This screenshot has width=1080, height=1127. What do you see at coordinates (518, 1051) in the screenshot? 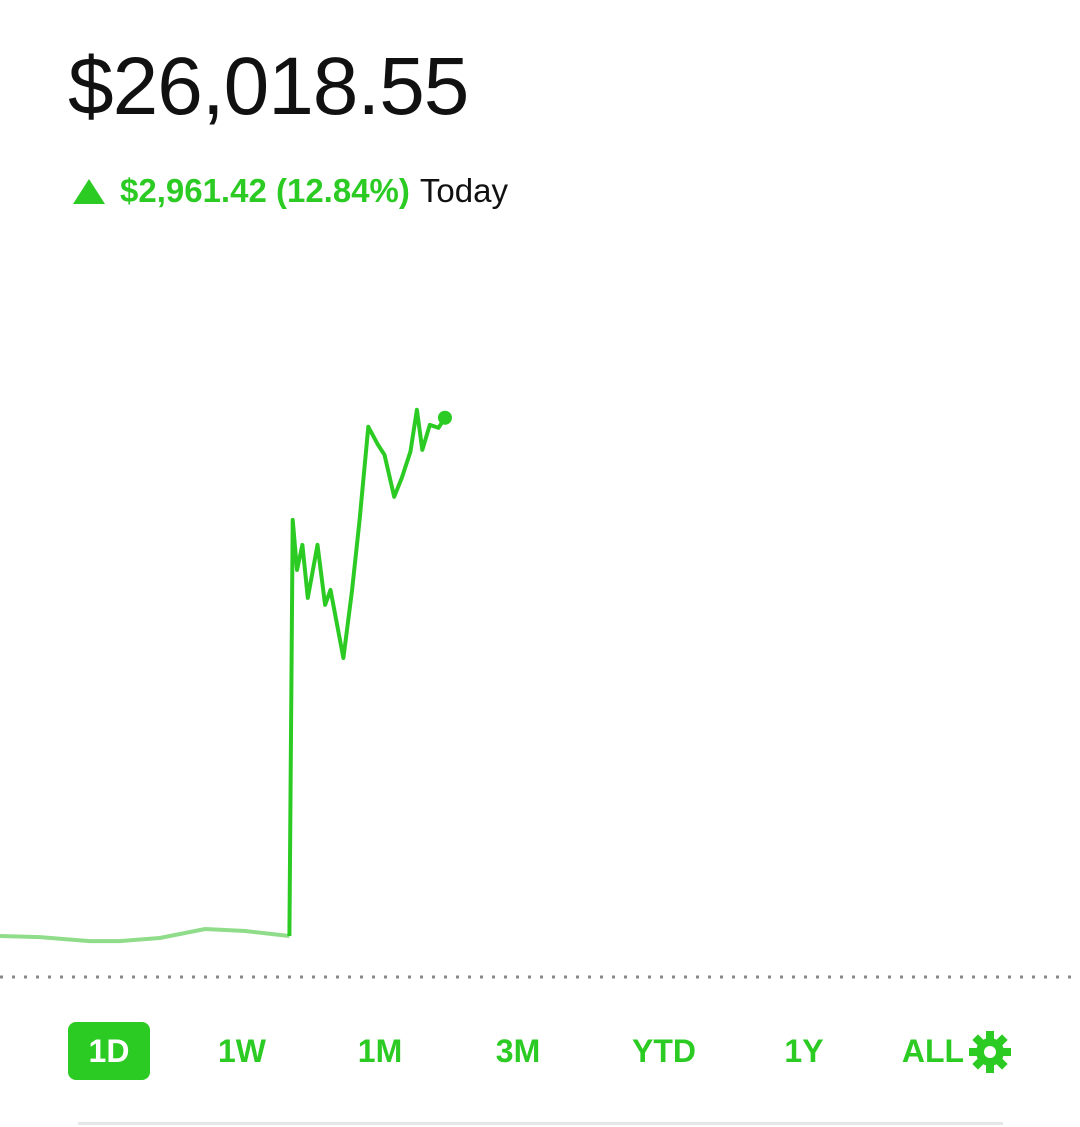
I see `range-button: 3M` at bounding box center [518, 1051].